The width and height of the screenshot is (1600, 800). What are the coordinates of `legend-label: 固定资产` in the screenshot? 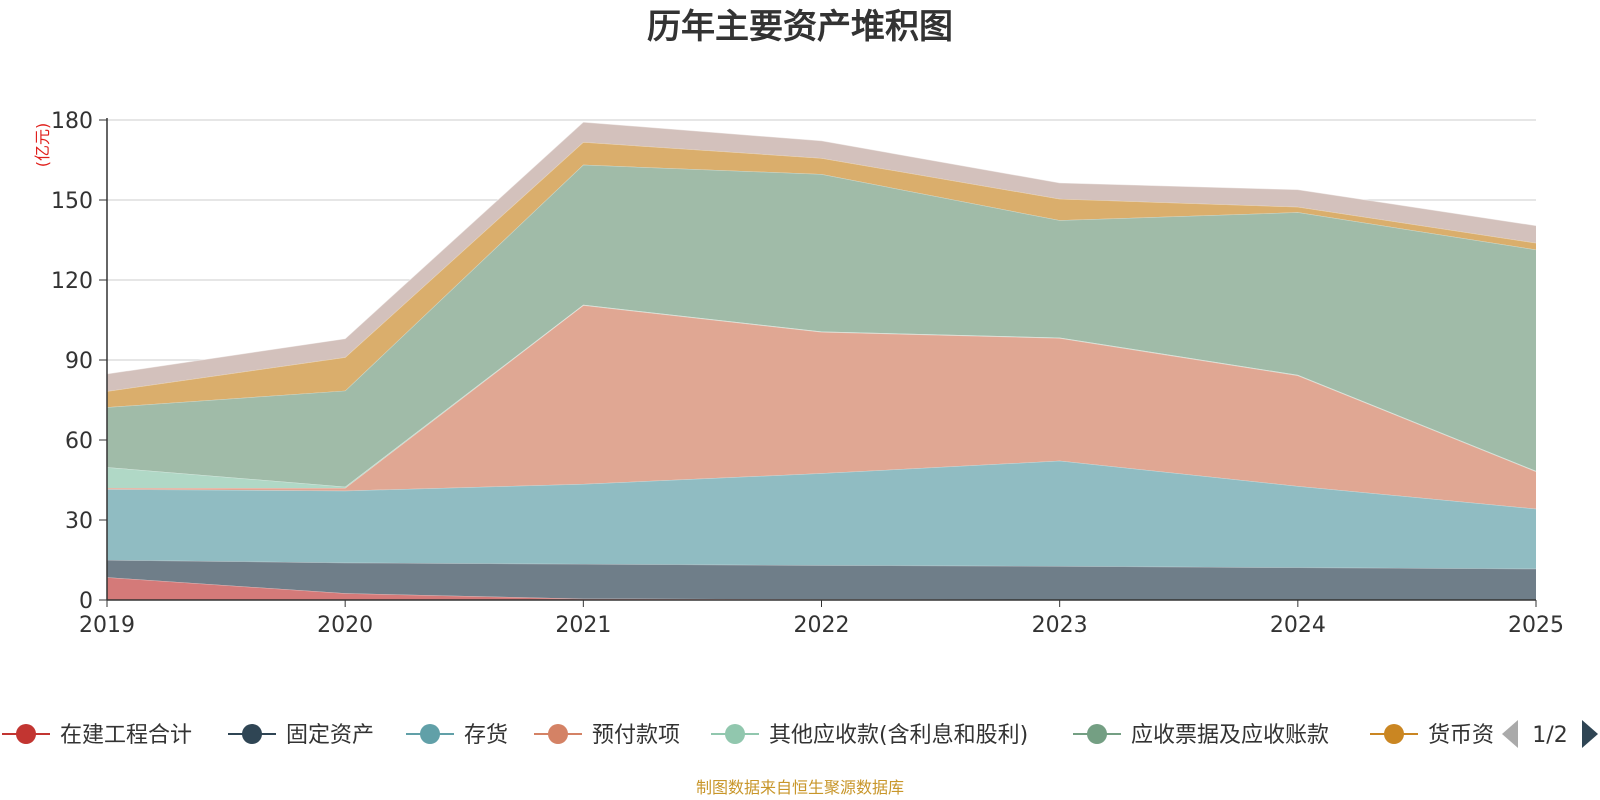 It's located at (330, 735).